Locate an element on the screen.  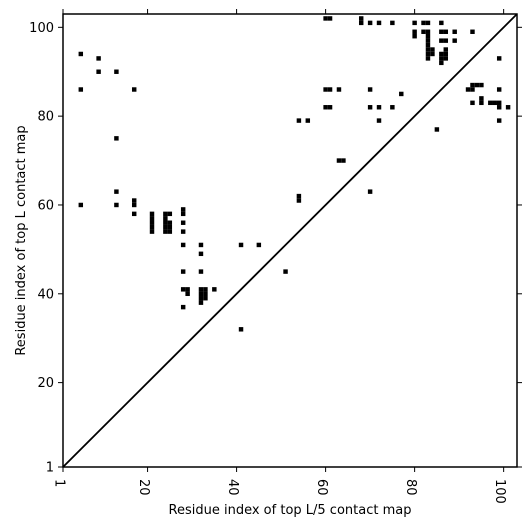
y-tick-label: 100 is located at coordinates (41, 28).